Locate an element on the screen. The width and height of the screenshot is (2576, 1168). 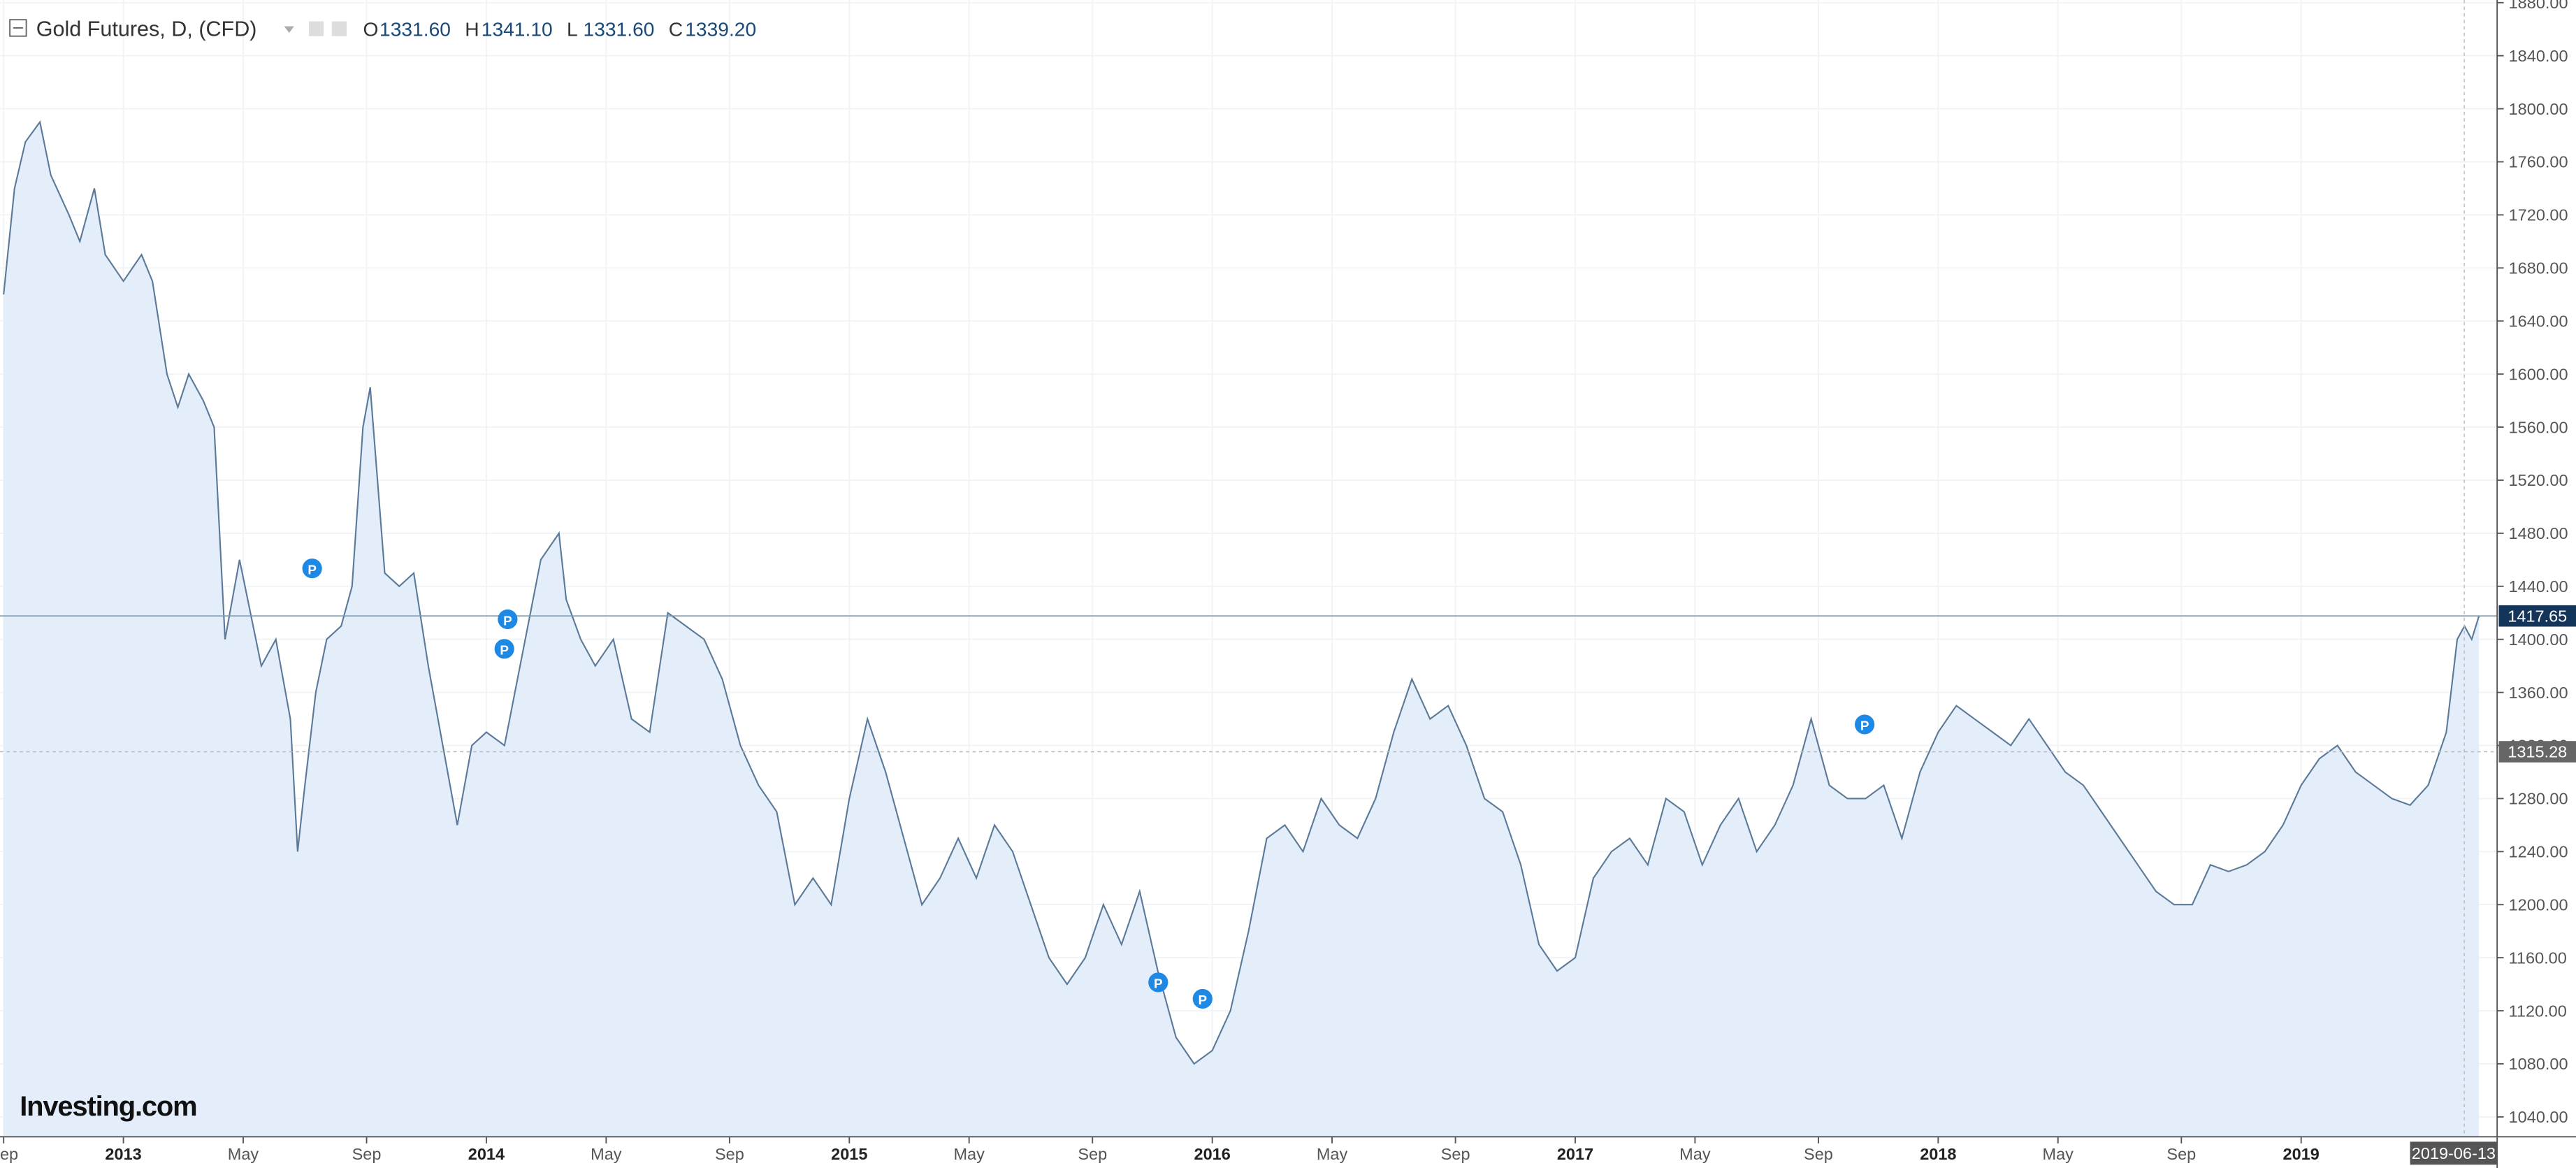
y-tick-label: 1640.00 is located at coordinates (2538, 321).